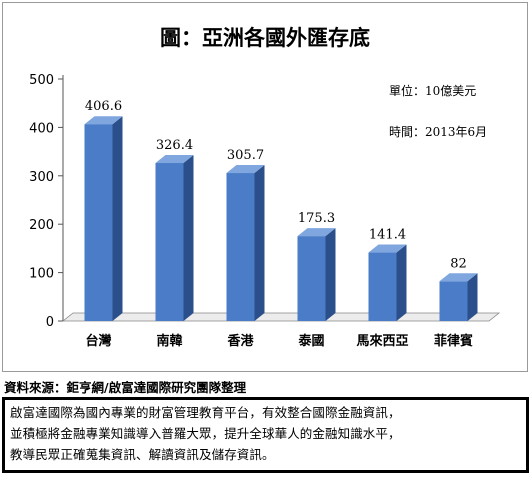  I want to click on x-tick-label: 南韓, so click(169, 341).